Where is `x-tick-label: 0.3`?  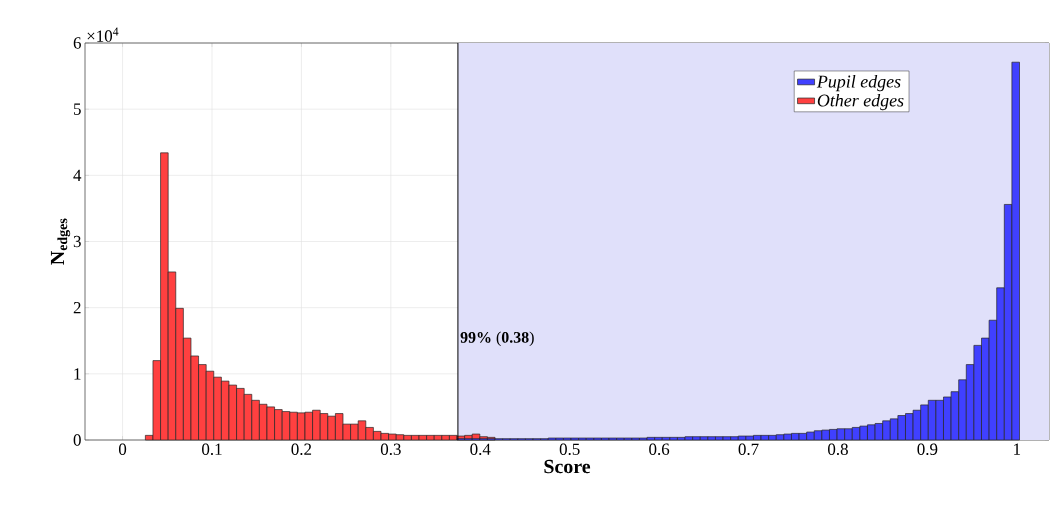
x-tick-label: 0.3 is located at coordinates (390, 449).